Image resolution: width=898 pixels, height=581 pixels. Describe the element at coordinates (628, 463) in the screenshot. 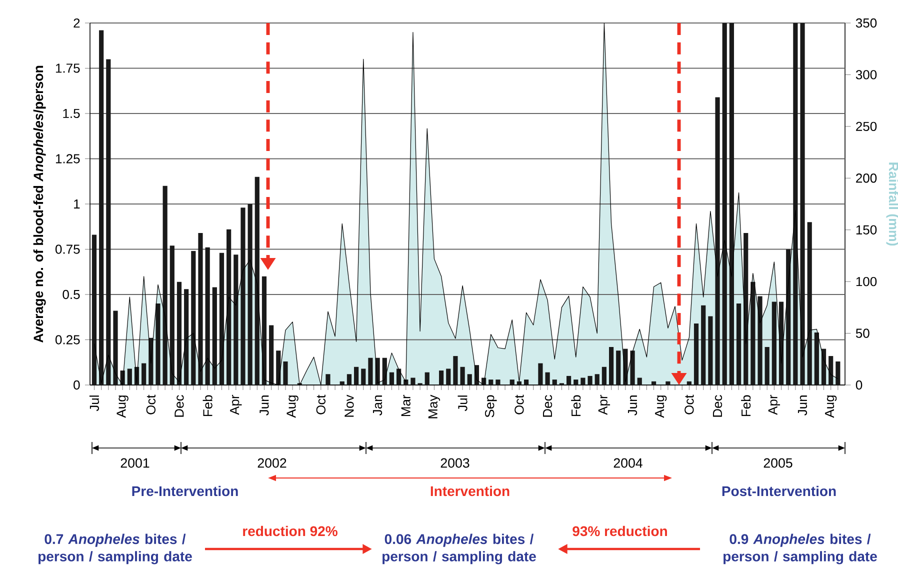

I see `text: 2004` at that location.